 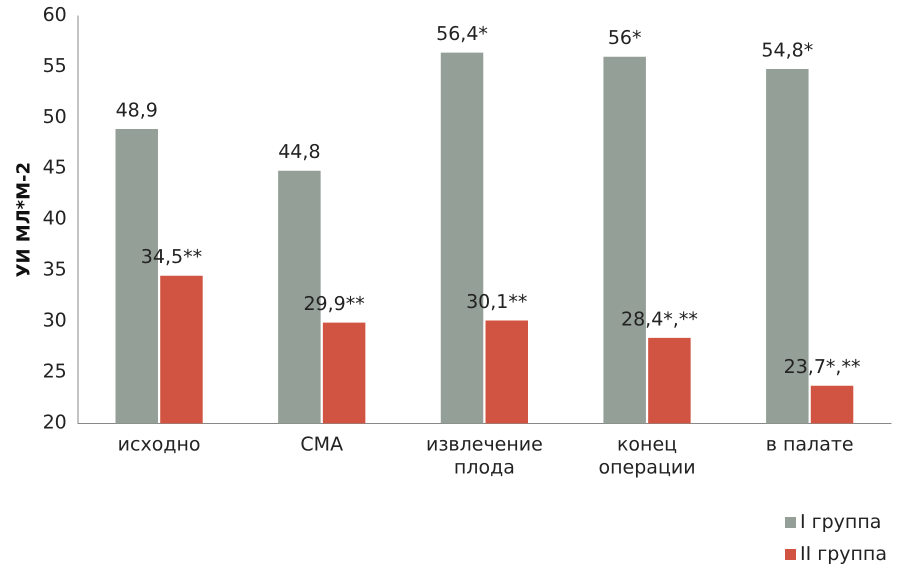 I want to click on legend-label: I группа, so click(x=841, y=522).